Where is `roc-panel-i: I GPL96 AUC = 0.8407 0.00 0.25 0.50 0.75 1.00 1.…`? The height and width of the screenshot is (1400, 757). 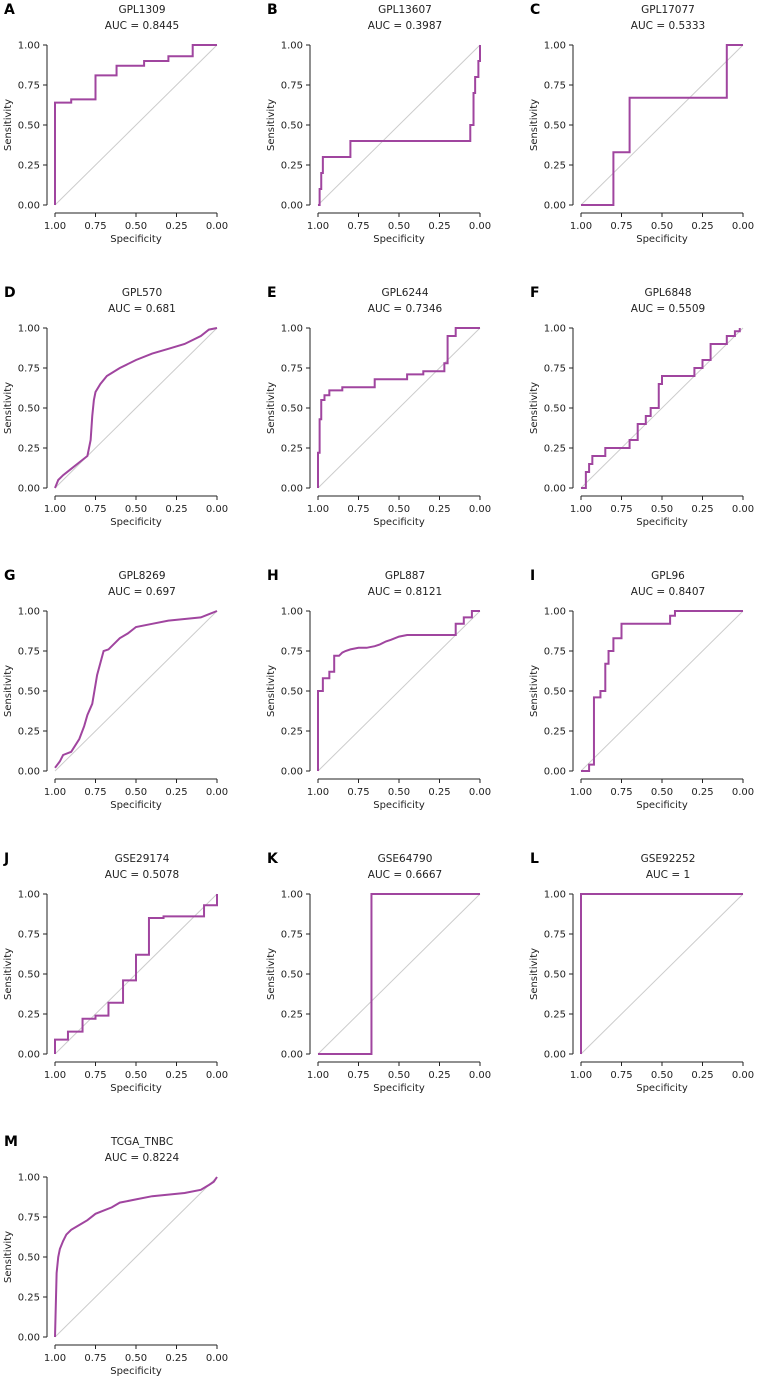 roc-panel-i: I GPL96 AUC = 0.8407 0.00 0.25 0.50 0.75 1.00 1.… is located at coordinates (641, 700).